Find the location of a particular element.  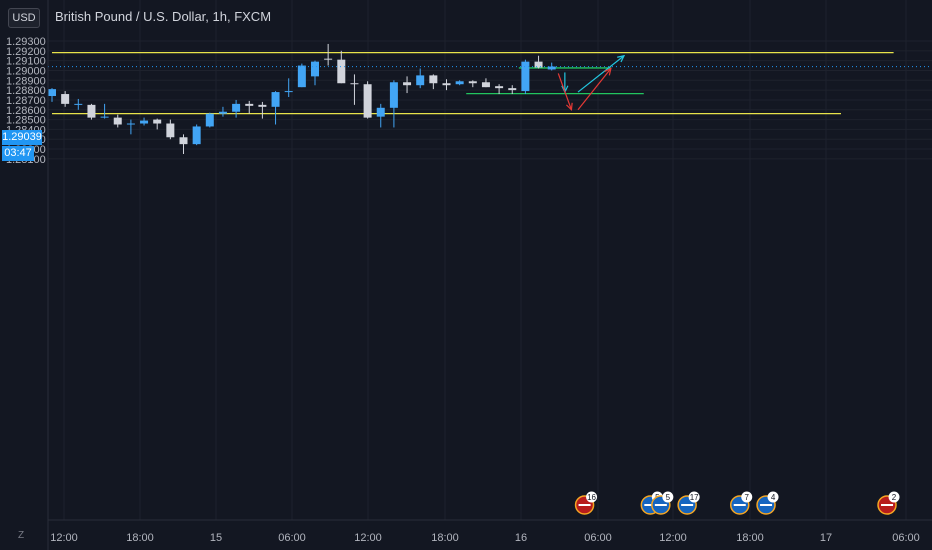

price-tick-label: 1.28600 is located at coordinates (26, 111).